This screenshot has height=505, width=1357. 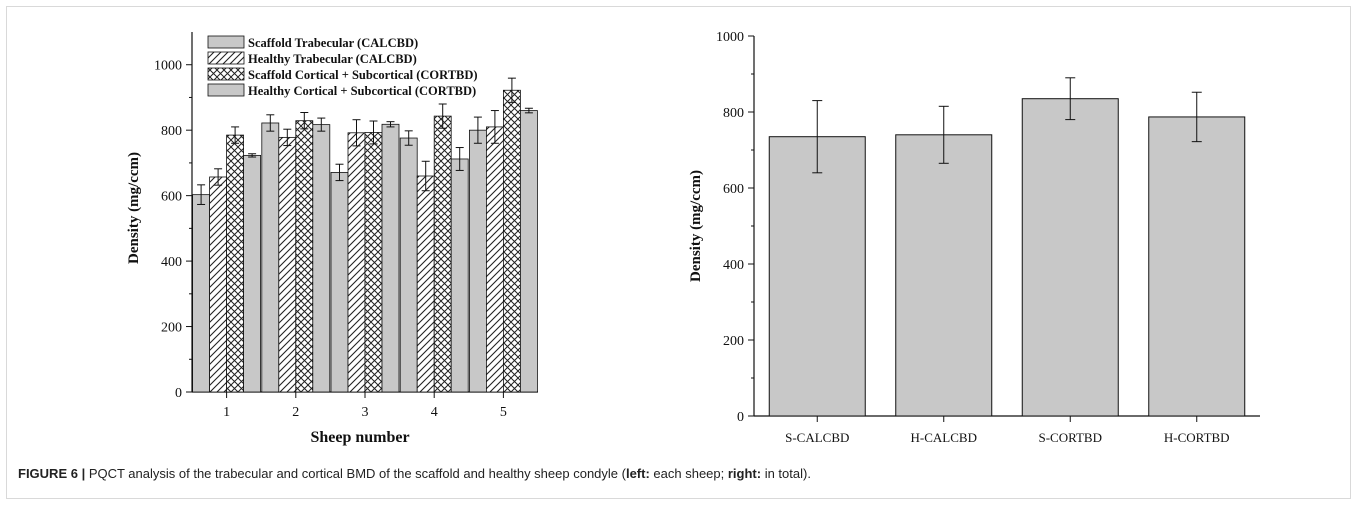 What do you see at coordinates (226, 412) in the screenshot?
I see `left-x-tick-label: 1` at bounding box center [226, 412].